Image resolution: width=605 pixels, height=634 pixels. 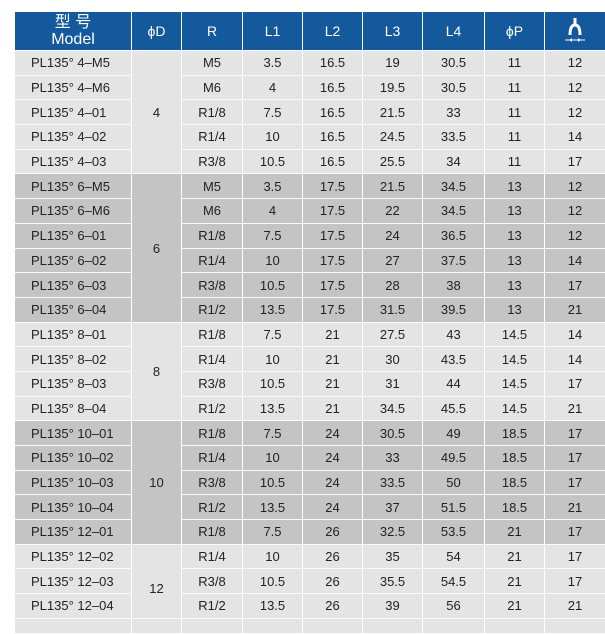 What do you see at coordinates (393, 556) in the screenshot?
I see `cell-l3: 35` at bounding box center [393, 556].